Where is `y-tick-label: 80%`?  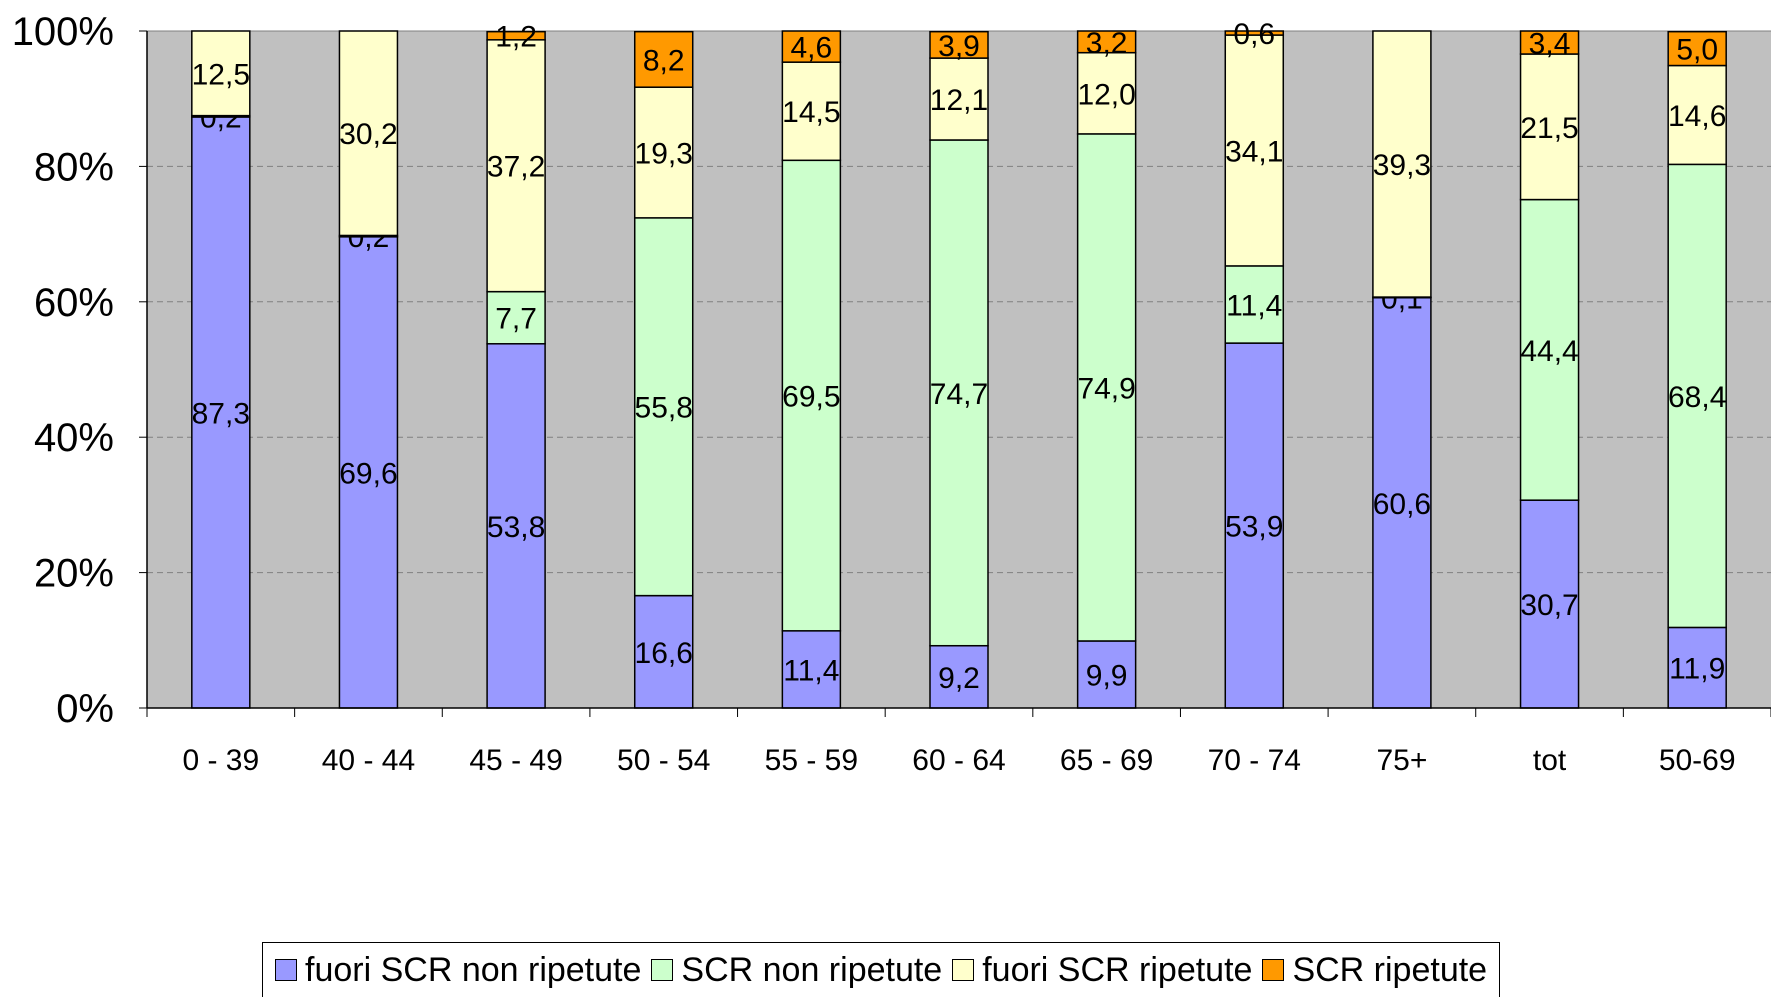
y-tick-label: 80% is located at coordinates (74, 167).